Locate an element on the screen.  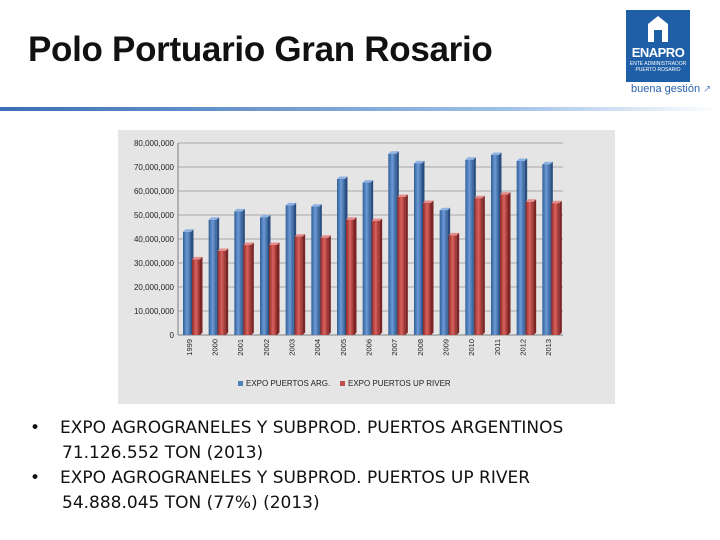
slide-title: Polo Portuario Gran Rosario is located at coordinates (260, 49).